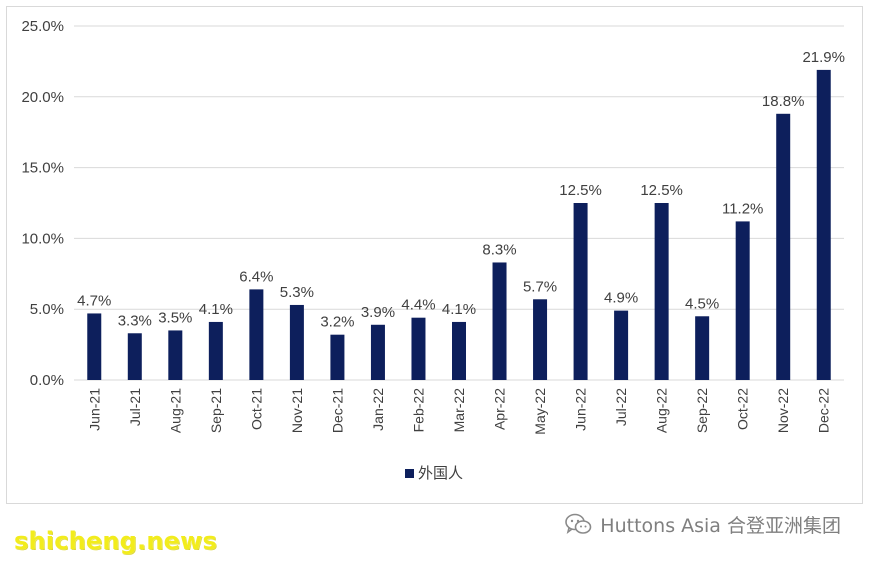 This screenshot has width=869, height=561. What do you see at coordinates (783, 101) in the screenshot?
I see `data-label: 18.8%` at bounding box center [783, 101].